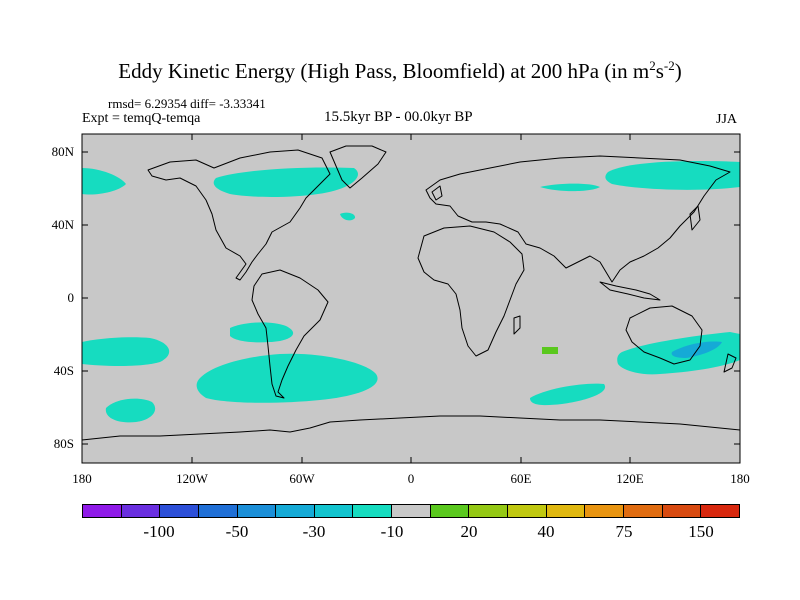 The height and width of the screenshot is (600, 800). I want to click on lon-label-180e: 180, so click(740, 478).